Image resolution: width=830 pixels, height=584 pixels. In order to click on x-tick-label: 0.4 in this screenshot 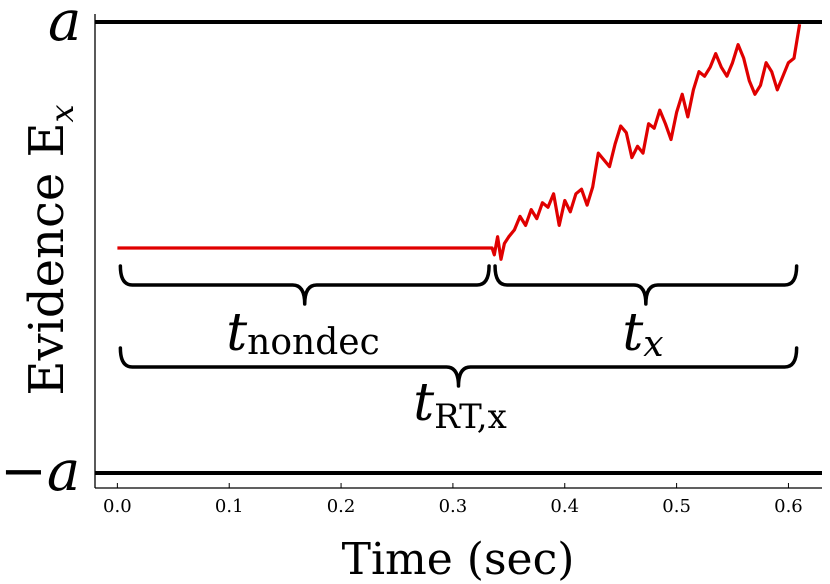, I will do `click(564, 506)`.